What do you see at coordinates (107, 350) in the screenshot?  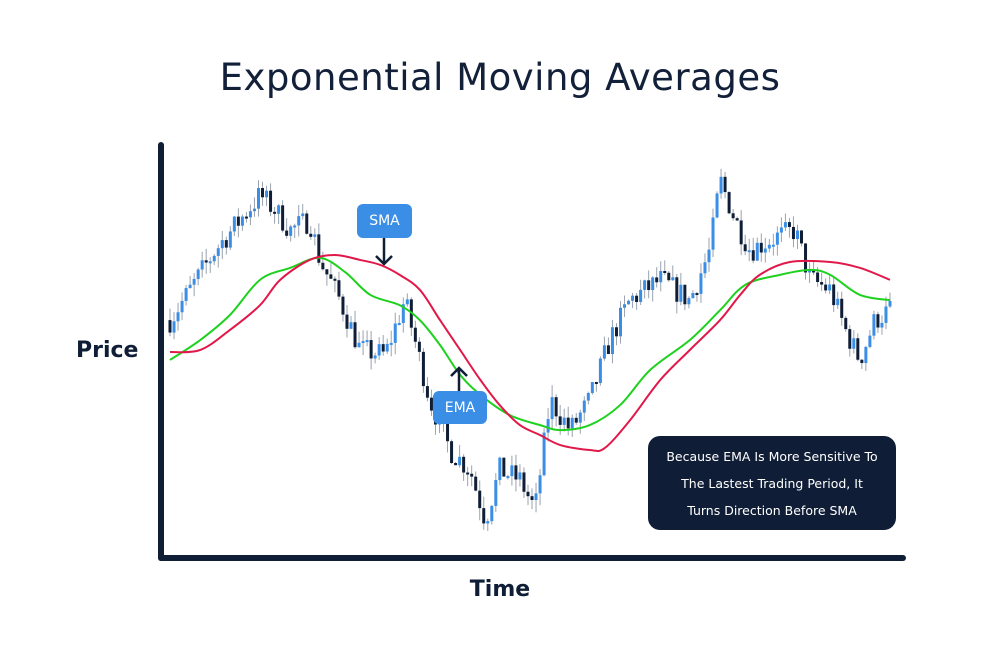 I see `y-axis-label: Price` at bounding box center [107, 350].